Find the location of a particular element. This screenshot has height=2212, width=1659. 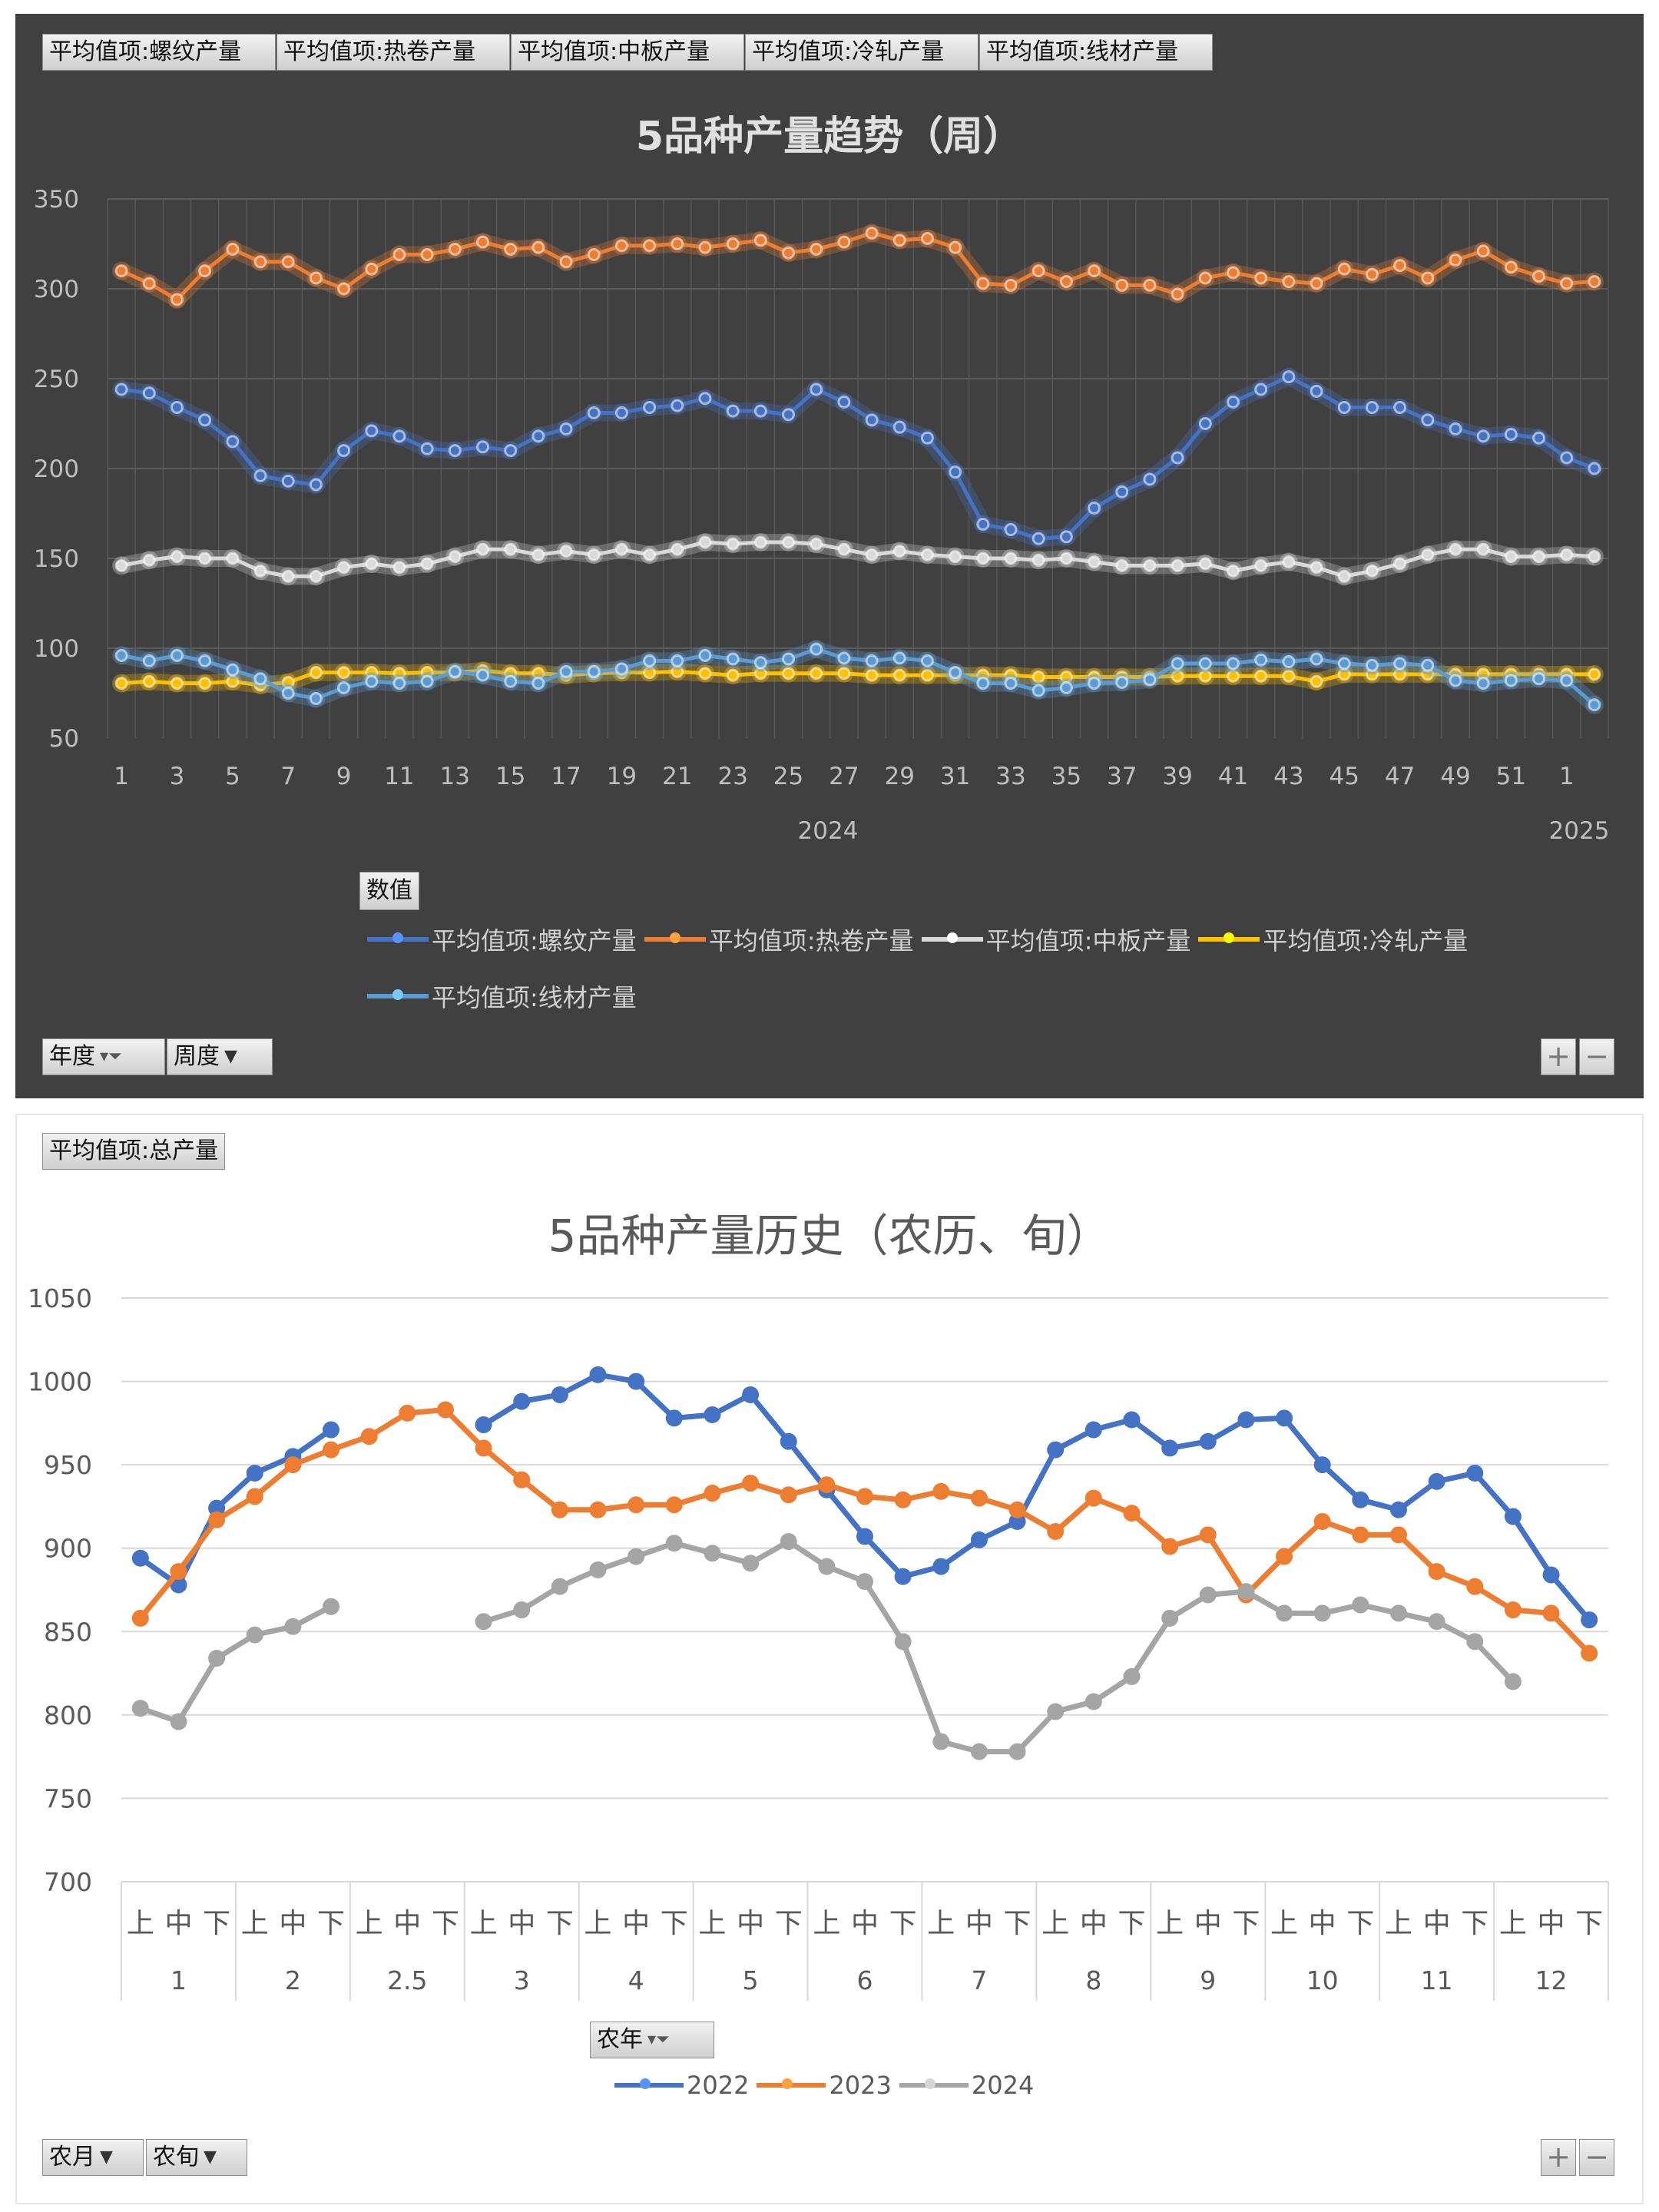

legend-item: 平均值项:冷轧产量 is located at coordinates (1333, 940).